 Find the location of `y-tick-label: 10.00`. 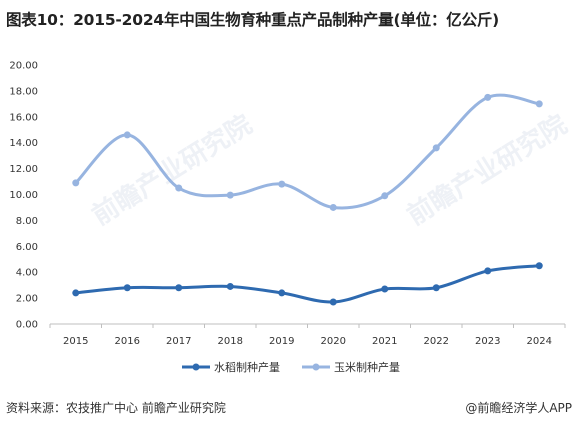

y-tick-label: 10.00 is located at coordinates (23, 195).